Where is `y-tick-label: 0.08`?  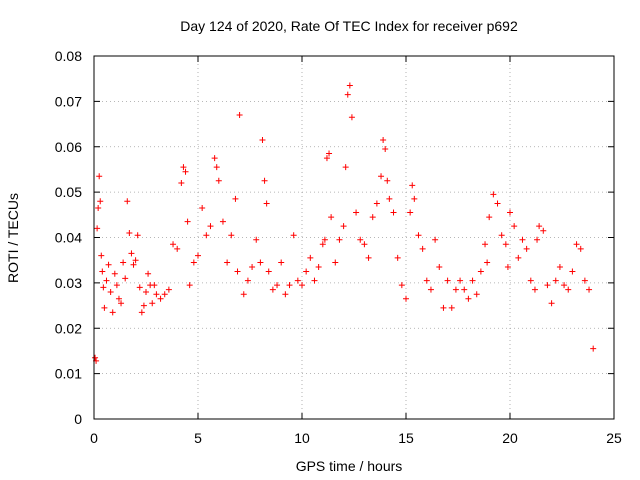
y-tick-label: 0.08 is located at coordinates (68, 56).